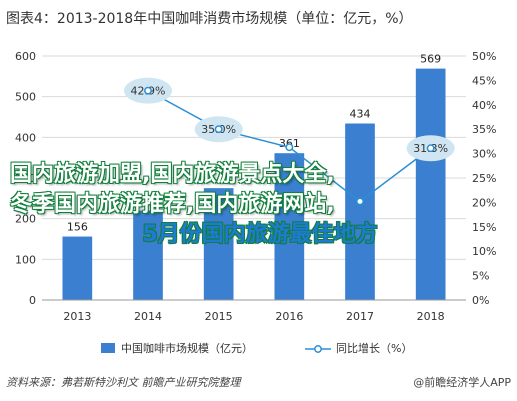 This screenshot has height=401, width=517. What do you see at coordinates (77, 316) in the screenshot?
I see `x-tick-label: 2013` at bounding box center [77, 316].